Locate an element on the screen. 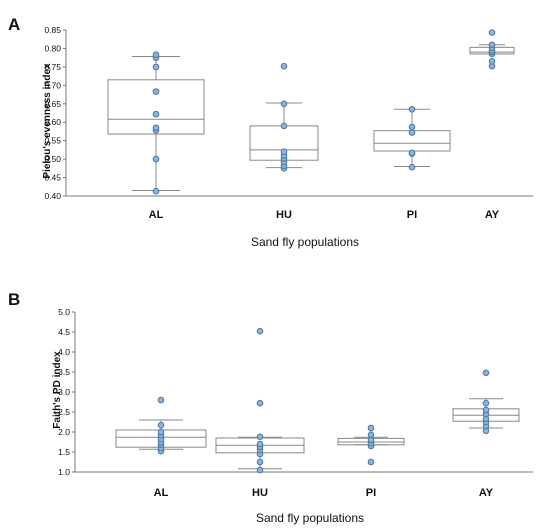 The image size is (550, 532). y-tick-label: 0.40 is located at coordinates (52, 196).